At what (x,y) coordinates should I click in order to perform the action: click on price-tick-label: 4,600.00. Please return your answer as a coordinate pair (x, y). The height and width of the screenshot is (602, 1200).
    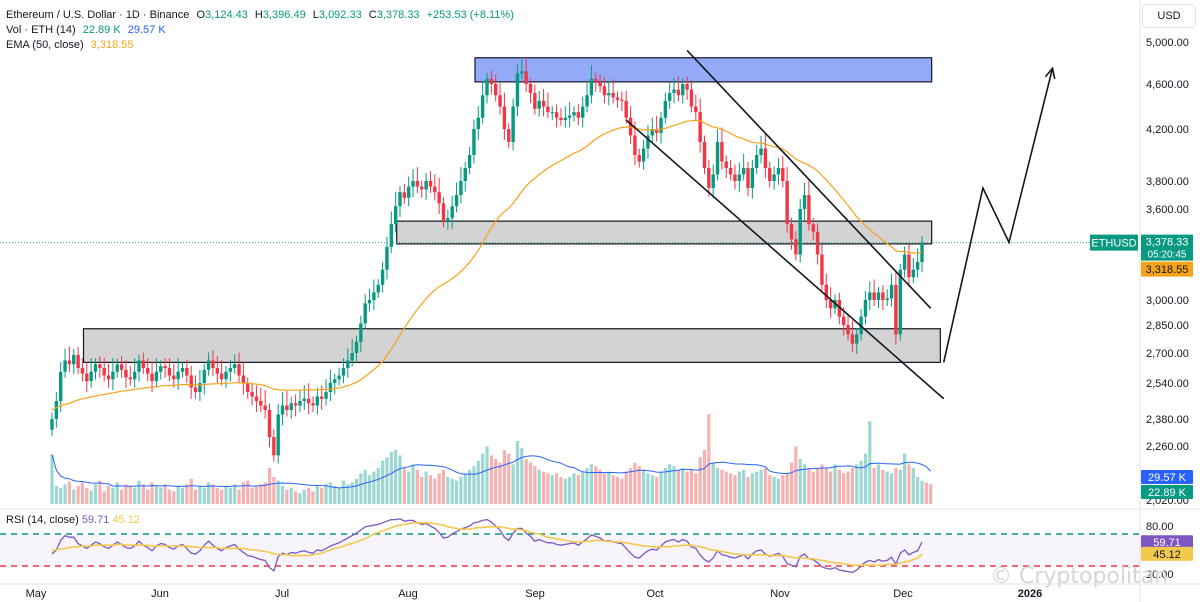
    Looking at the image, I should click on (1167, 85).